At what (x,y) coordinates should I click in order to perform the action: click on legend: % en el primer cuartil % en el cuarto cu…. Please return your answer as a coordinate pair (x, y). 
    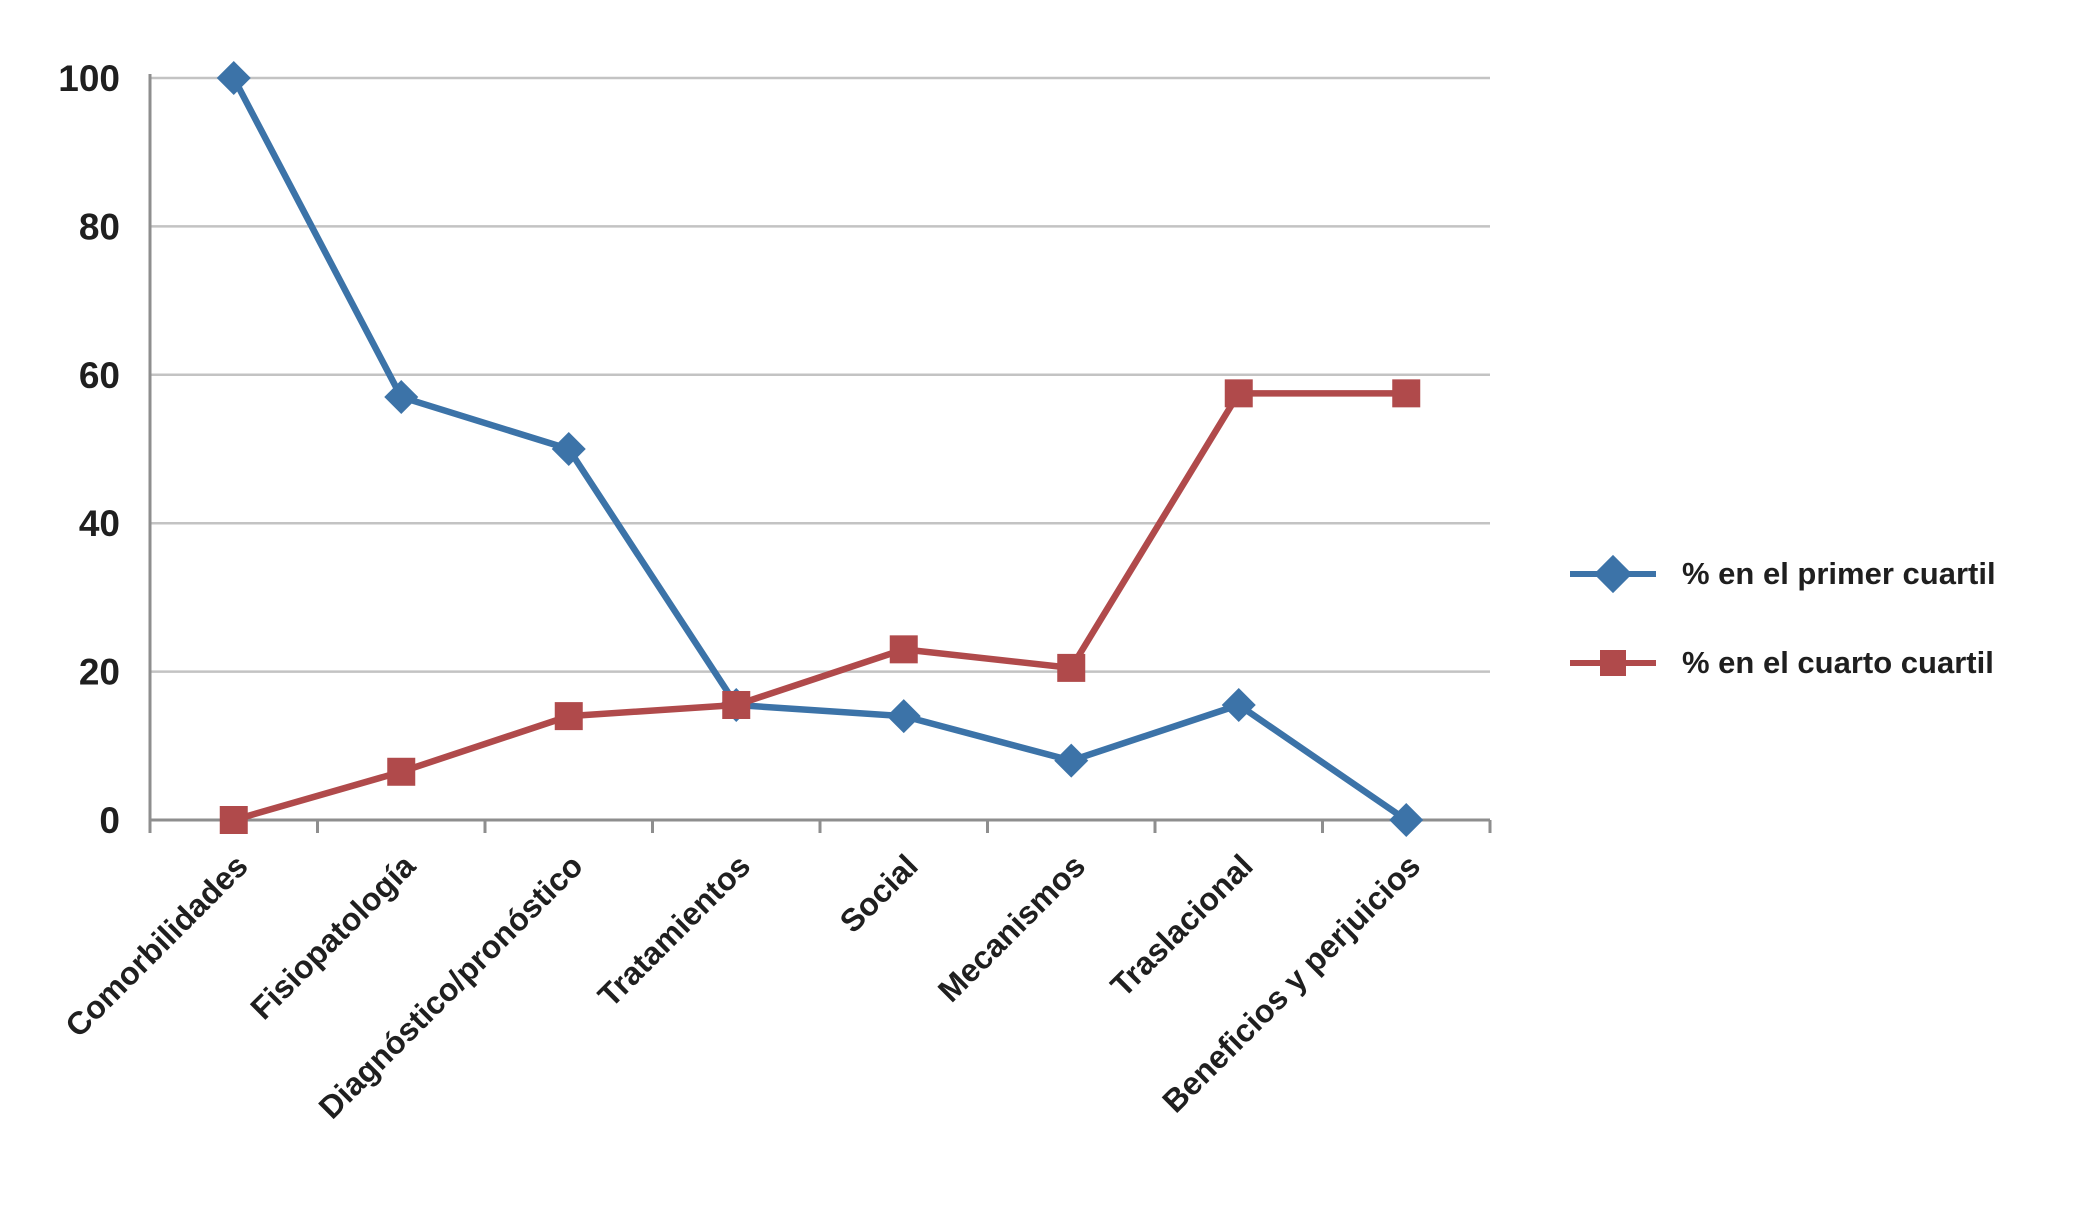
    Looking at the image, I should click on (1783, 618).